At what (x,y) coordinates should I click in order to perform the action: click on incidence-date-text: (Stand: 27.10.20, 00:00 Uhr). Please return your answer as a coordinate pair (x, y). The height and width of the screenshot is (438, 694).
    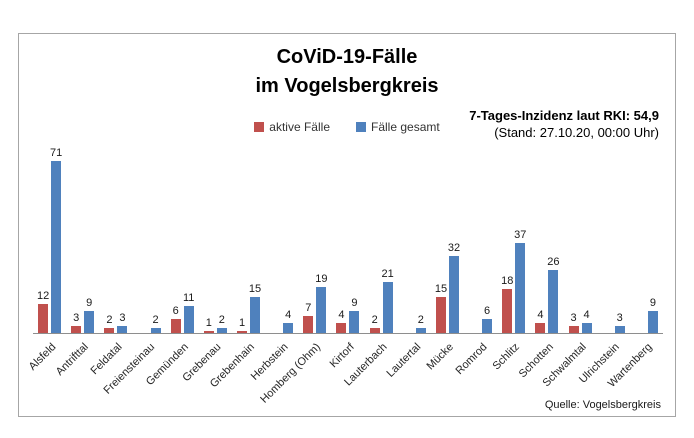
    Looking at the image, I should click on (576, 132).